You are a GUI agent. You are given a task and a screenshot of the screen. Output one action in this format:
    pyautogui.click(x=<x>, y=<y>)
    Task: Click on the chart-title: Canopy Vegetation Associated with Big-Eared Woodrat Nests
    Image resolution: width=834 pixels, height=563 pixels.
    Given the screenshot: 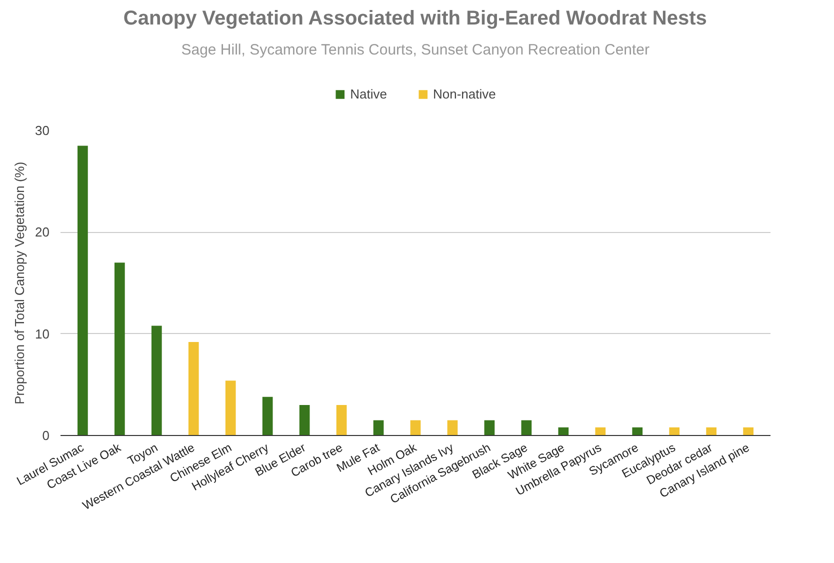 What is the action you would take?
    pyautogui.click(x=415, y=19)
    